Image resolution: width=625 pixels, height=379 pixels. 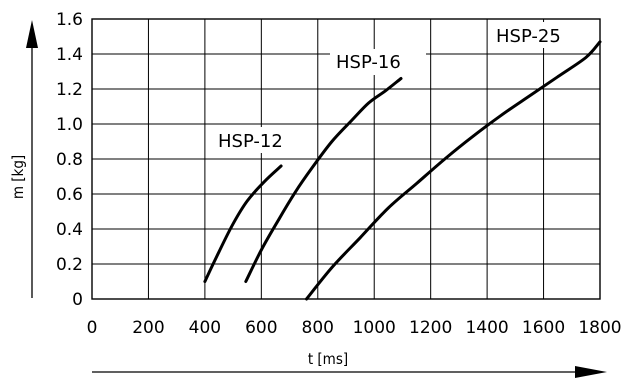 What do you see at coordinates (543, 328) in the screenshot?
I see `x-tick-label-1600: 1600` at bounding box center [543, 328].